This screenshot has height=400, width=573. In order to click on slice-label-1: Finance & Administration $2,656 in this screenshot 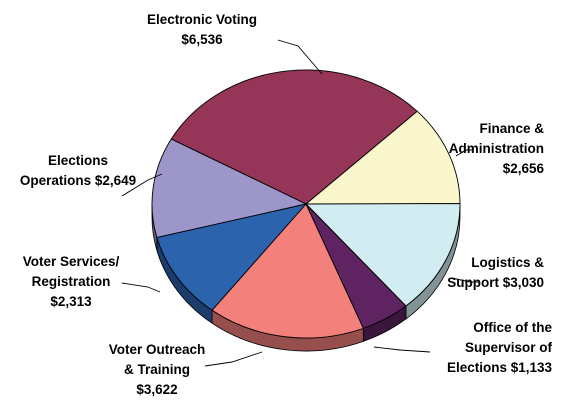, I will do `click(497, 148)`.